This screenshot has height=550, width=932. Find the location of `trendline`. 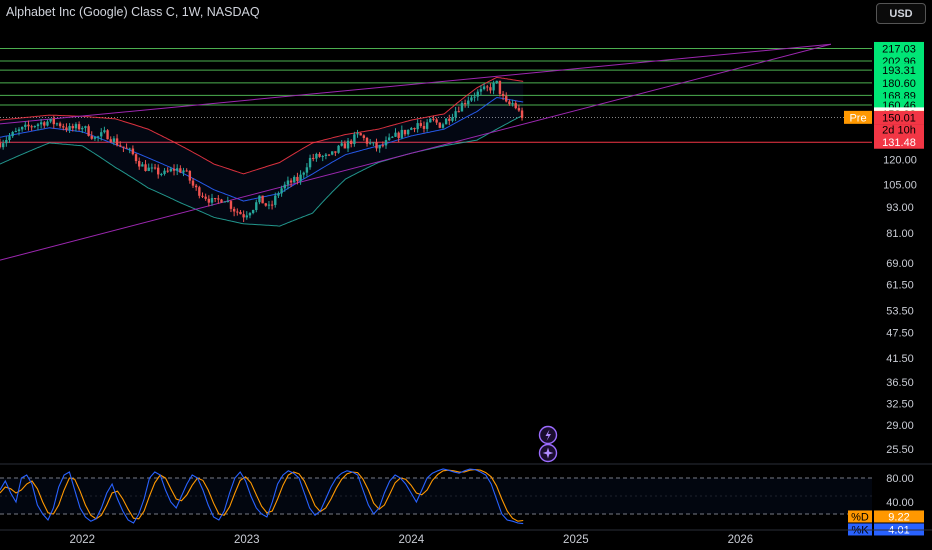

trendline is located at coordinates (415, 84).